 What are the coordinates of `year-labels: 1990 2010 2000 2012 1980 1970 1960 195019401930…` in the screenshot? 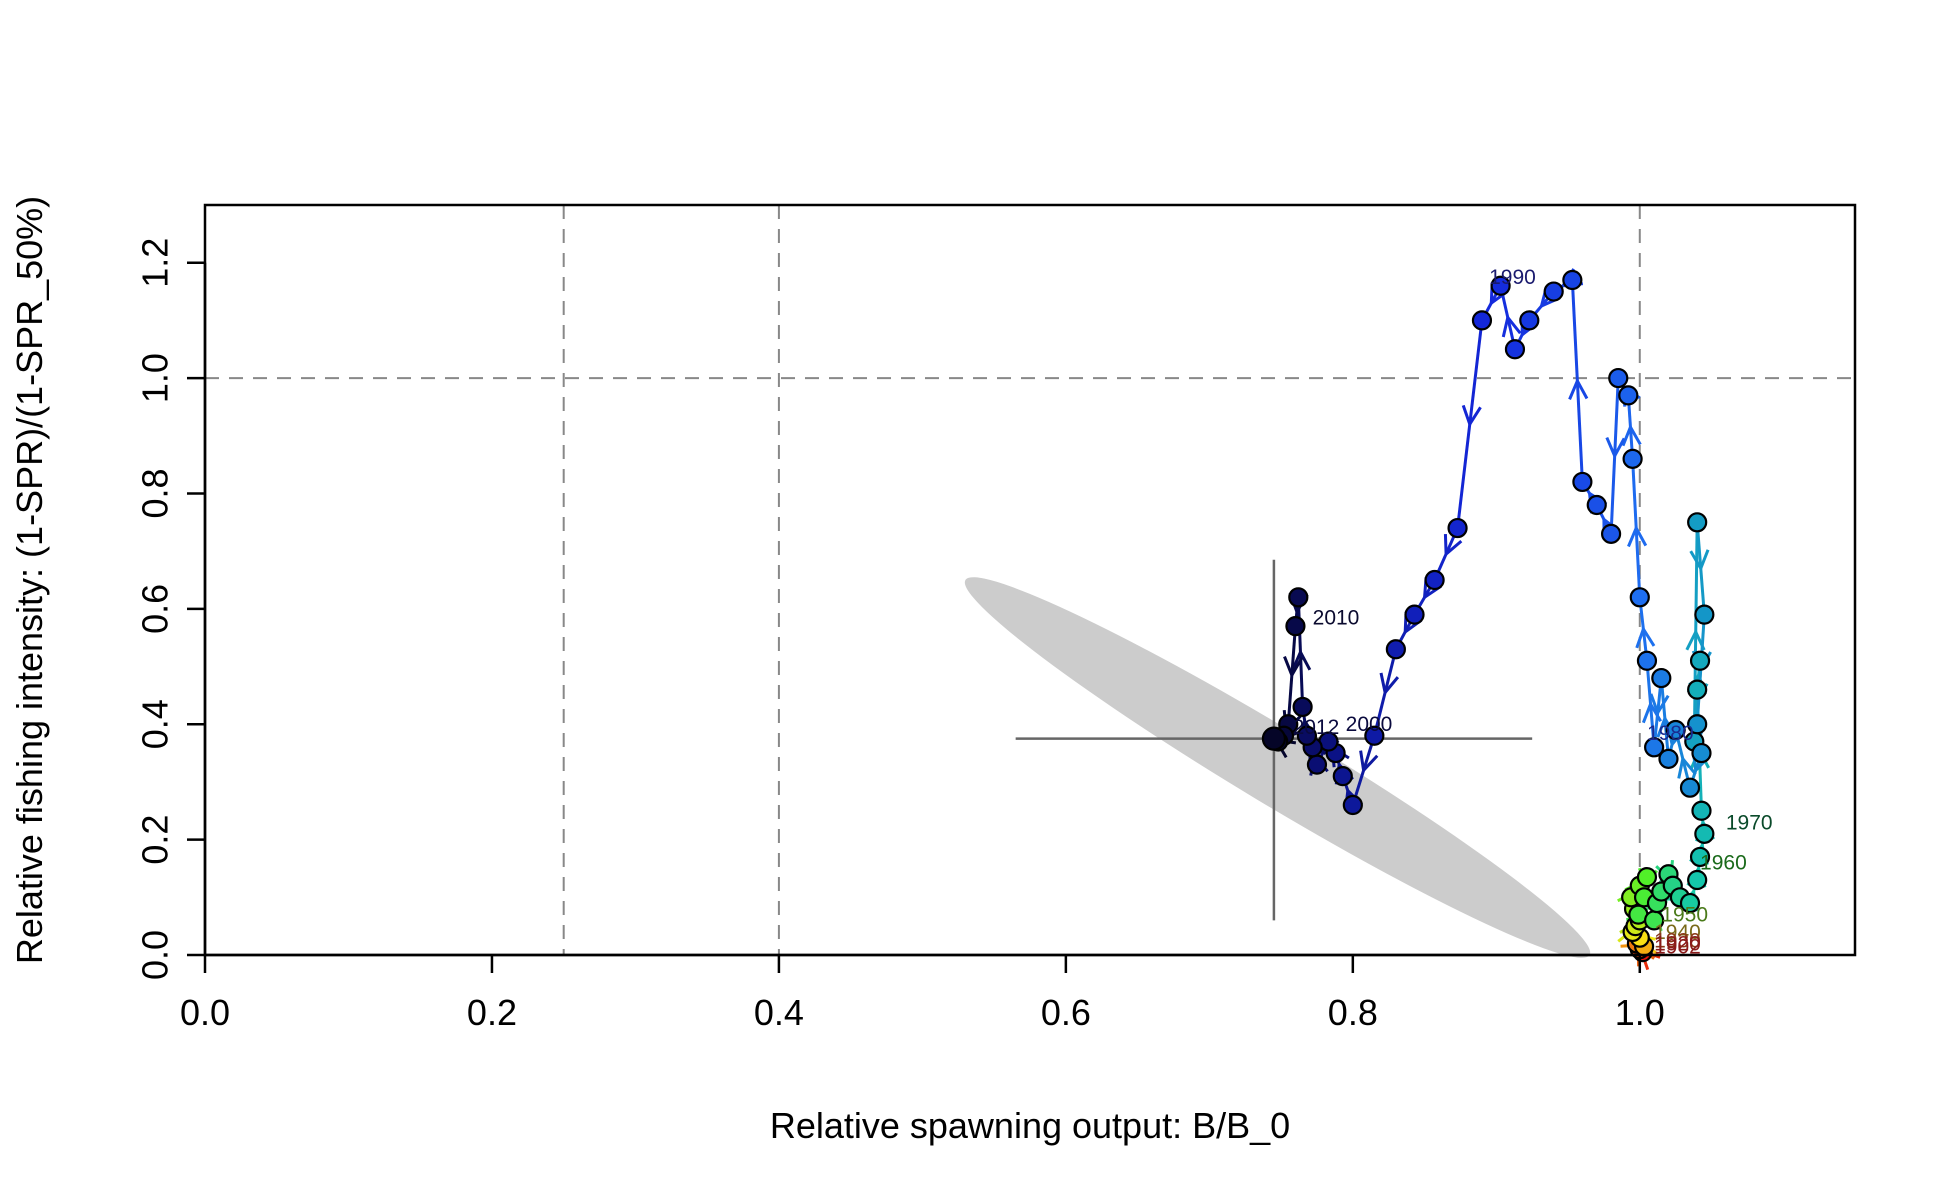 It's located at (1533, 612).